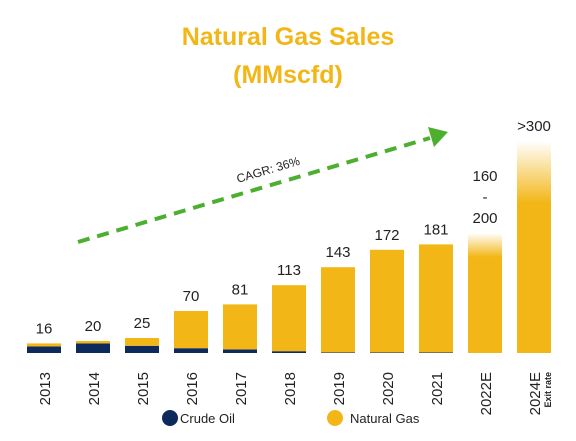 The height and width of the screenshot is (441, 576). Describe the element at coordinates (548, 390) in the screenshot. I see `x-tick-sublabel-2024E: Exit rate` at that location.